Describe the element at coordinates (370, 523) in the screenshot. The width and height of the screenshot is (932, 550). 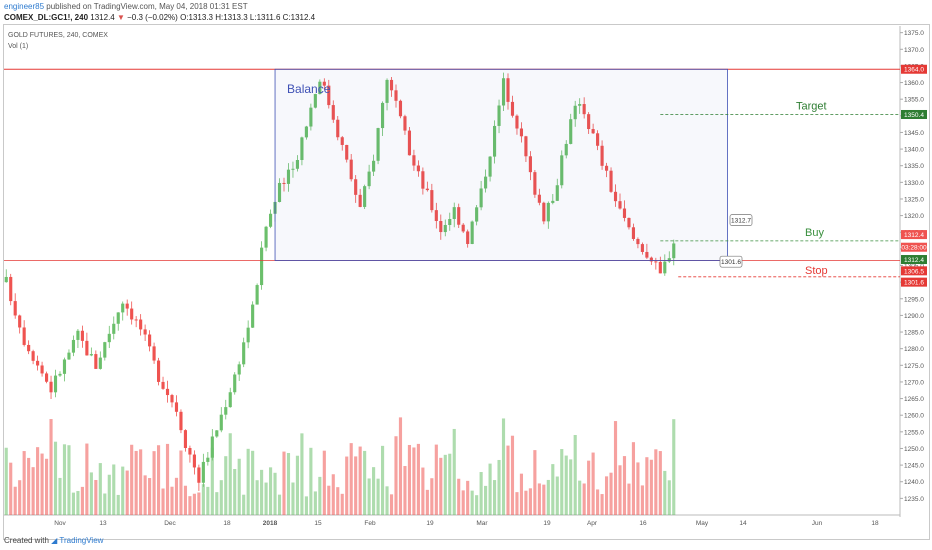
I see `x-tick-label: Feb` at that location.